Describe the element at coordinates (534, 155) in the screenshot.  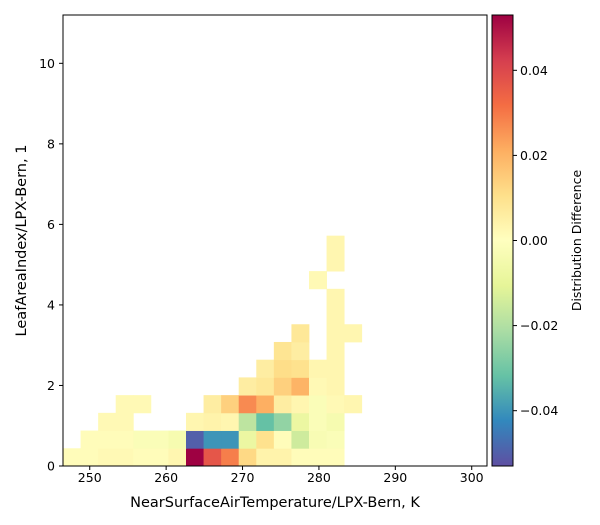
I see `colorbar-tick-label: 0.02` at that location.